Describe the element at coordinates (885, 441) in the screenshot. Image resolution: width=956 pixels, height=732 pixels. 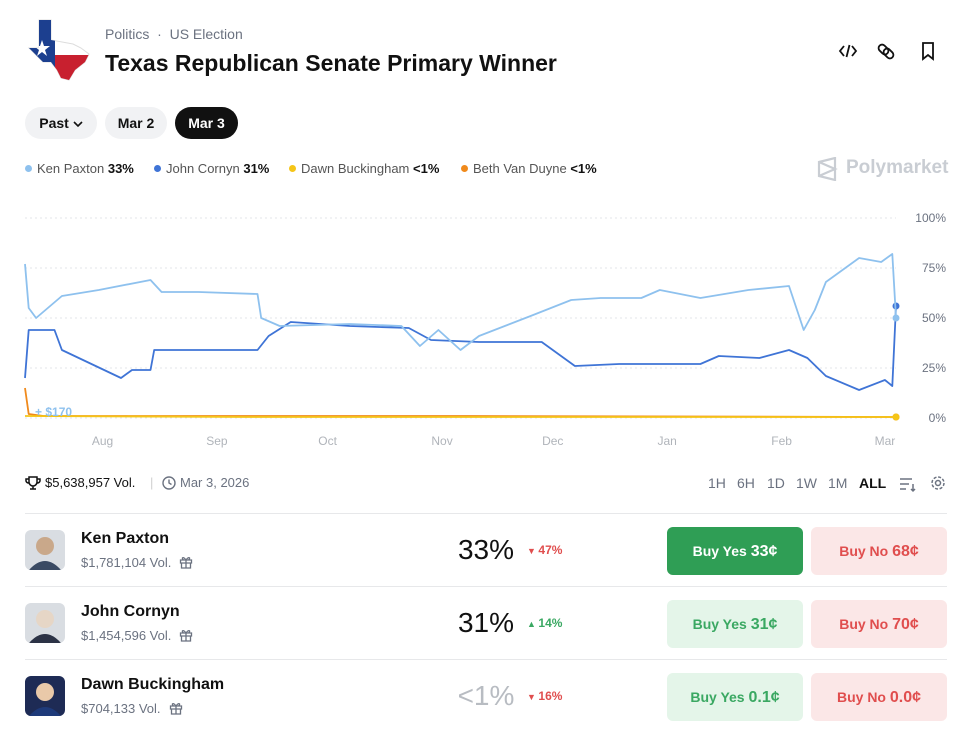
I see `x-tick-label: Mar` at that location.